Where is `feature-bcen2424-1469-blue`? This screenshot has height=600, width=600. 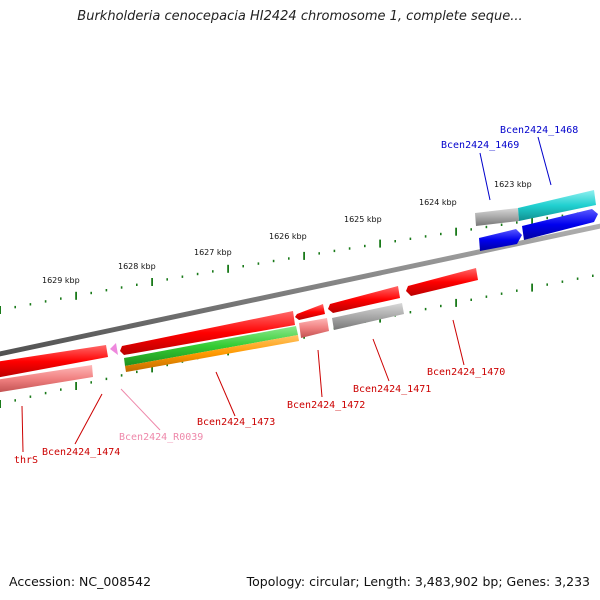 feature-bcen2424-1469-blue is located at coordinates (500, 240).